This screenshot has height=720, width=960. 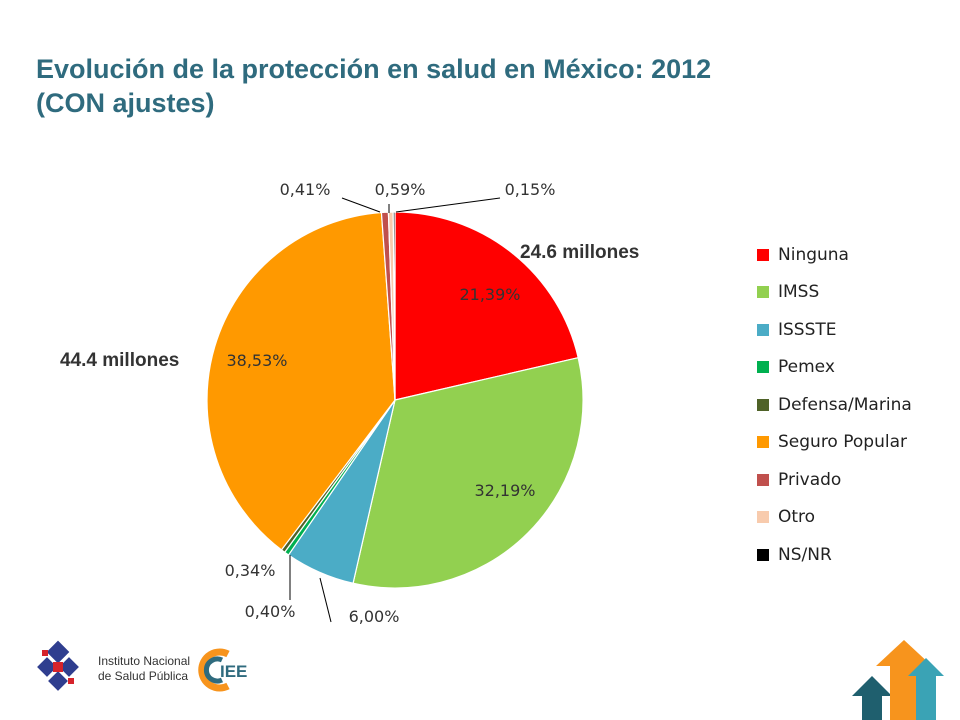 What do you see at coordinates (805, 554) in the screenshot?
I see `legend-label: NS/NR` at bounding box center [805, 554].